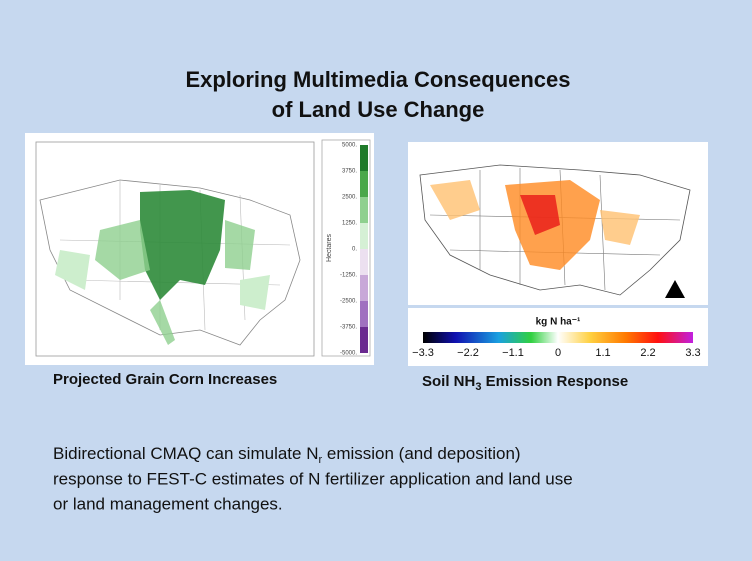 This screenshot has width=752, height=561. Describe the element at coordinates (168, 503) in the screenshot. I see `body-line: or land management changes.` at that location.